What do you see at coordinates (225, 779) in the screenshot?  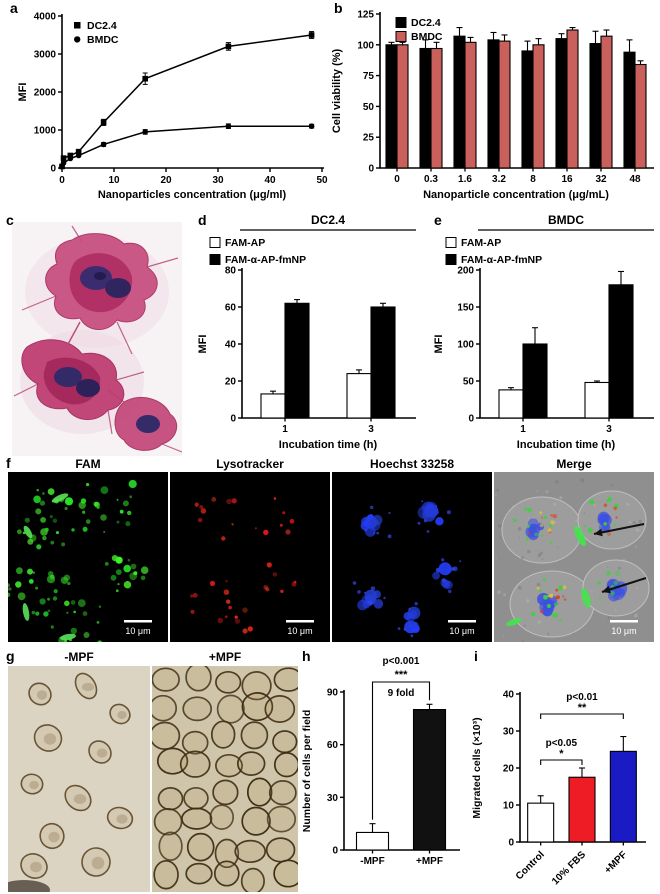 I see `plus-mpf-brightfield-image` at bounding box center [225, 779].